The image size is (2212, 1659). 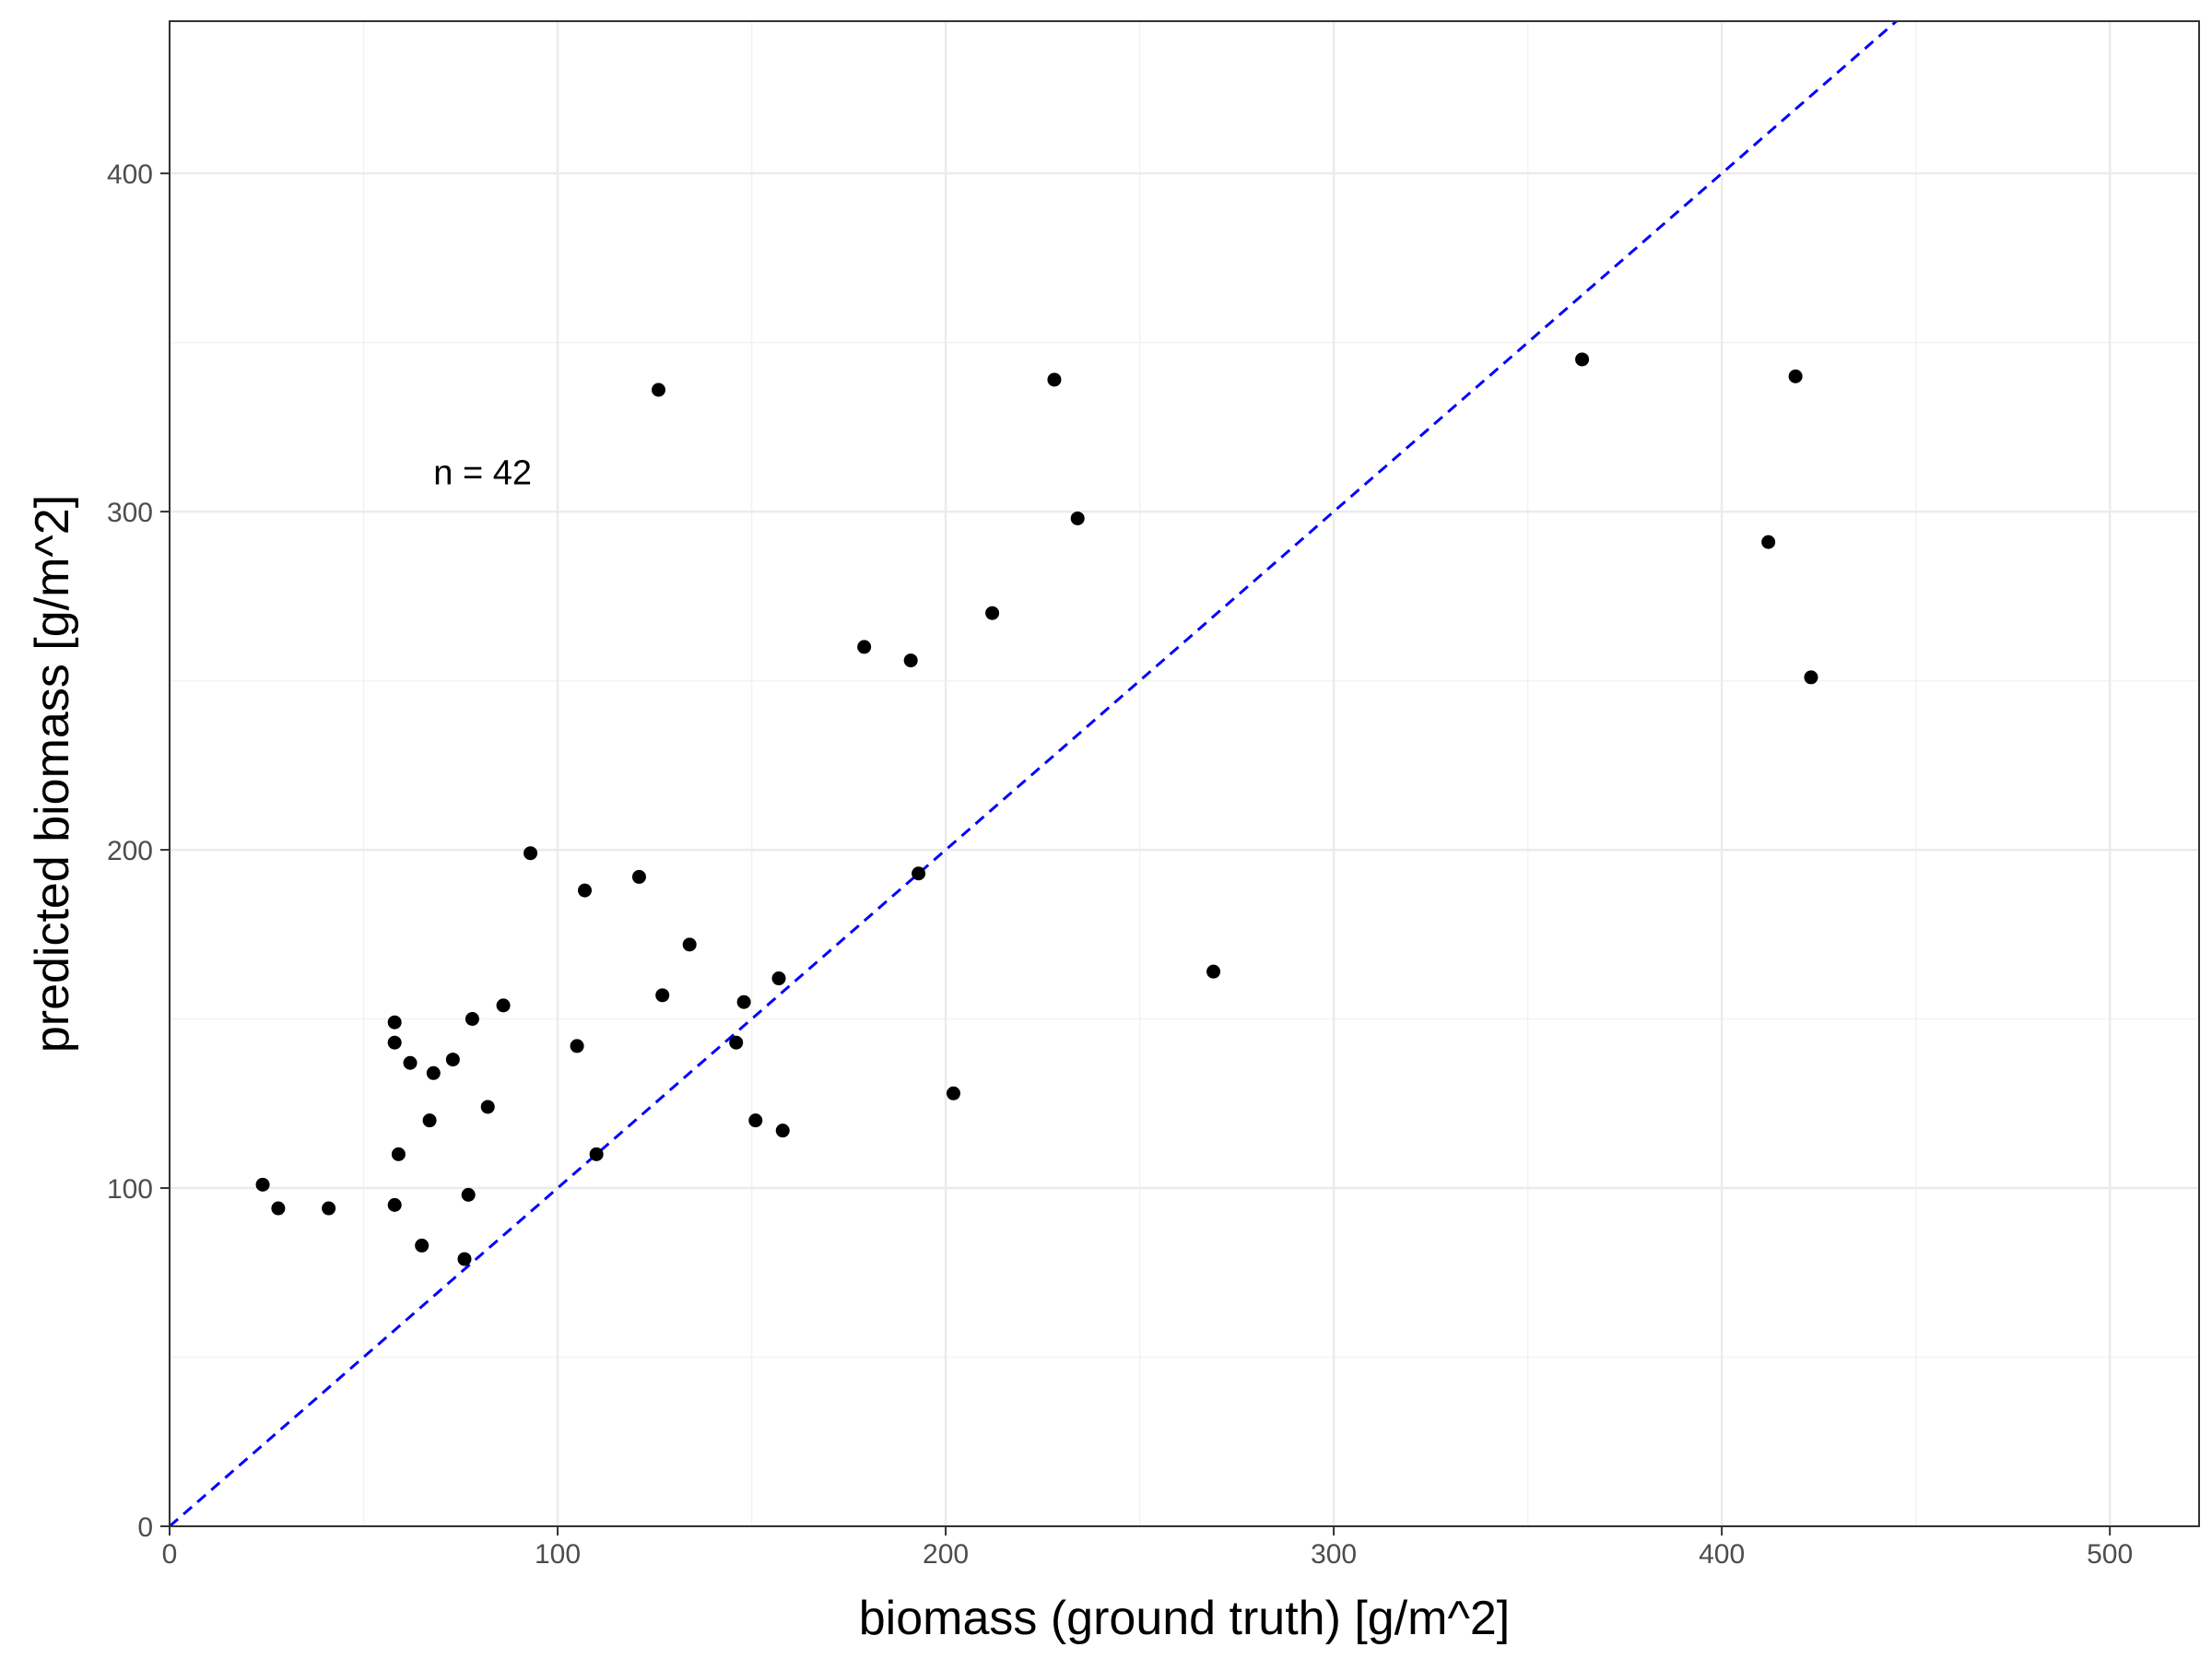 I want to click on y-tick-label: 100, so click(x=130, y=1189).